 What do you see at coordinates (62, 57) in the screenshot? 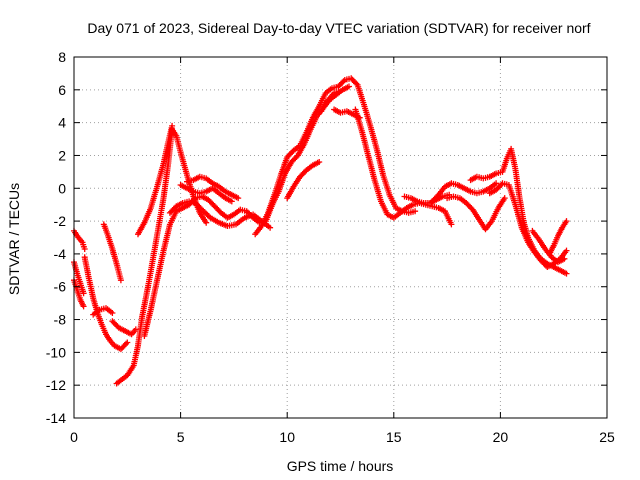
I see `y-tick-label: 8` at bounding box center [62, 57].